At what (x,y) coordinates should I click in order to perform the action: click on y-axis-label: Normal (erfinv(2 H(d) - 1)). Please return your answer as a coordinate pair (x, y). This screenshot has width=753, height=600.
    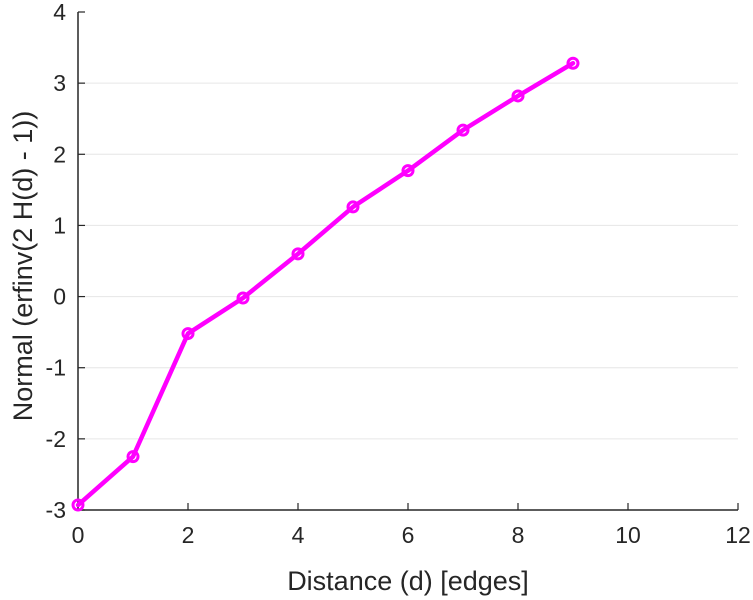
    Looking at the image, I should click on (23, 266).